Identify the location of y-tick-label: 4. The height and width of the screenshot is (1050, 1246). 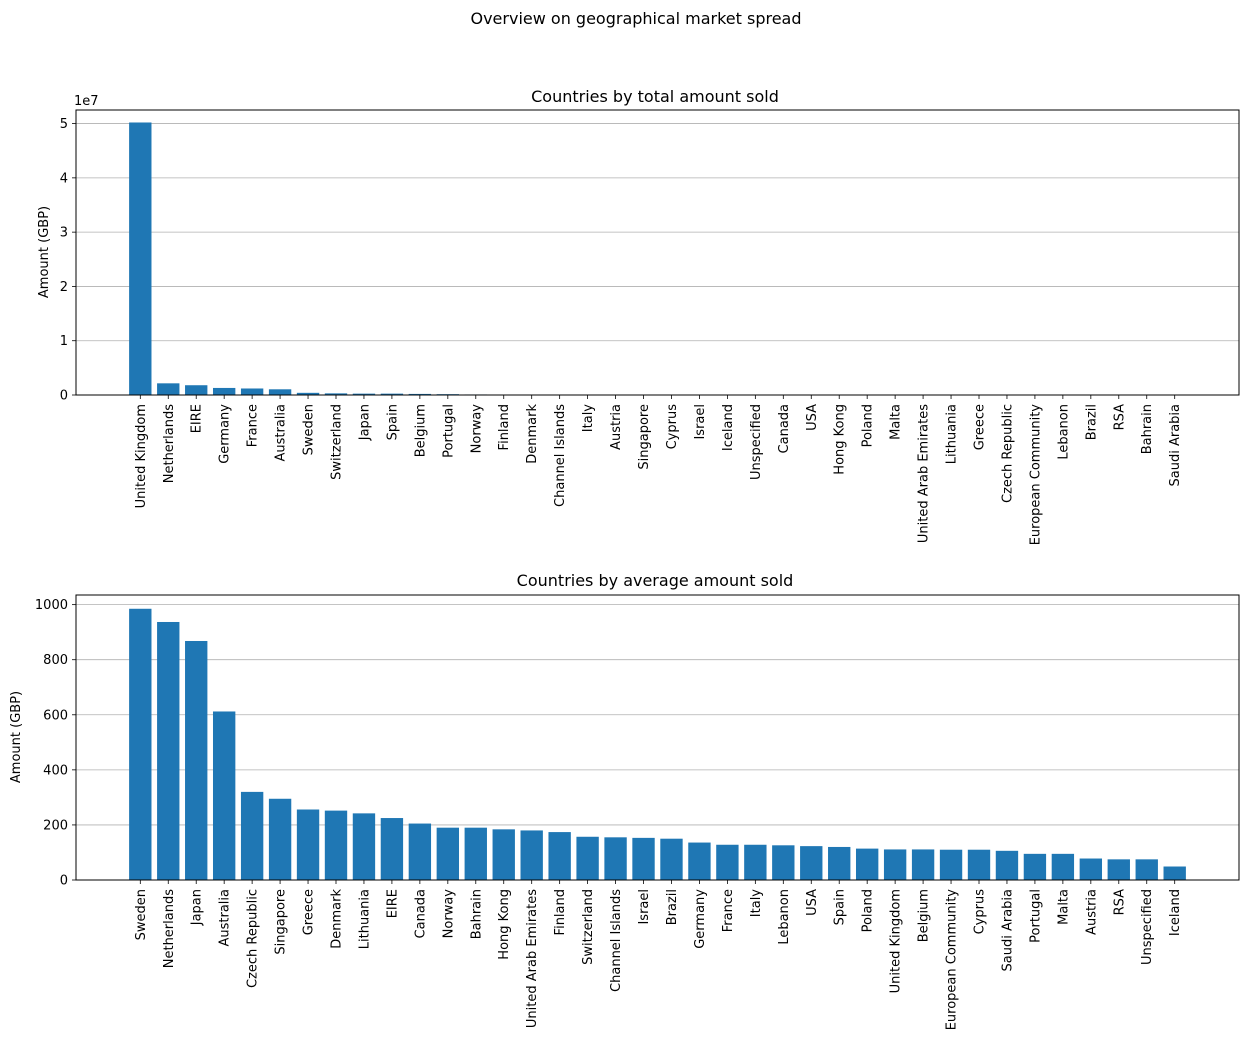
(64, 178).